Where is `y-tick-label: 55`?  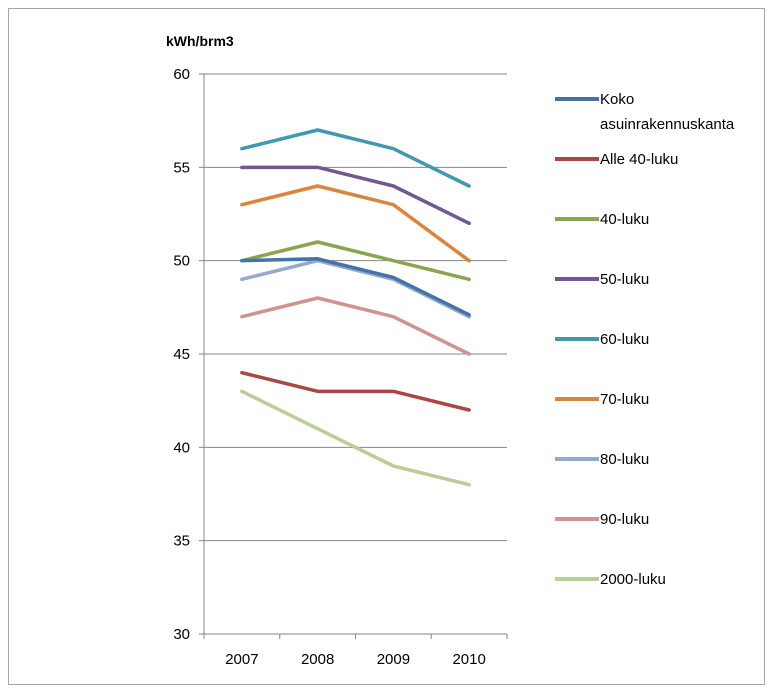 y-tick-label: 55 is located at coordinates (181, 167).